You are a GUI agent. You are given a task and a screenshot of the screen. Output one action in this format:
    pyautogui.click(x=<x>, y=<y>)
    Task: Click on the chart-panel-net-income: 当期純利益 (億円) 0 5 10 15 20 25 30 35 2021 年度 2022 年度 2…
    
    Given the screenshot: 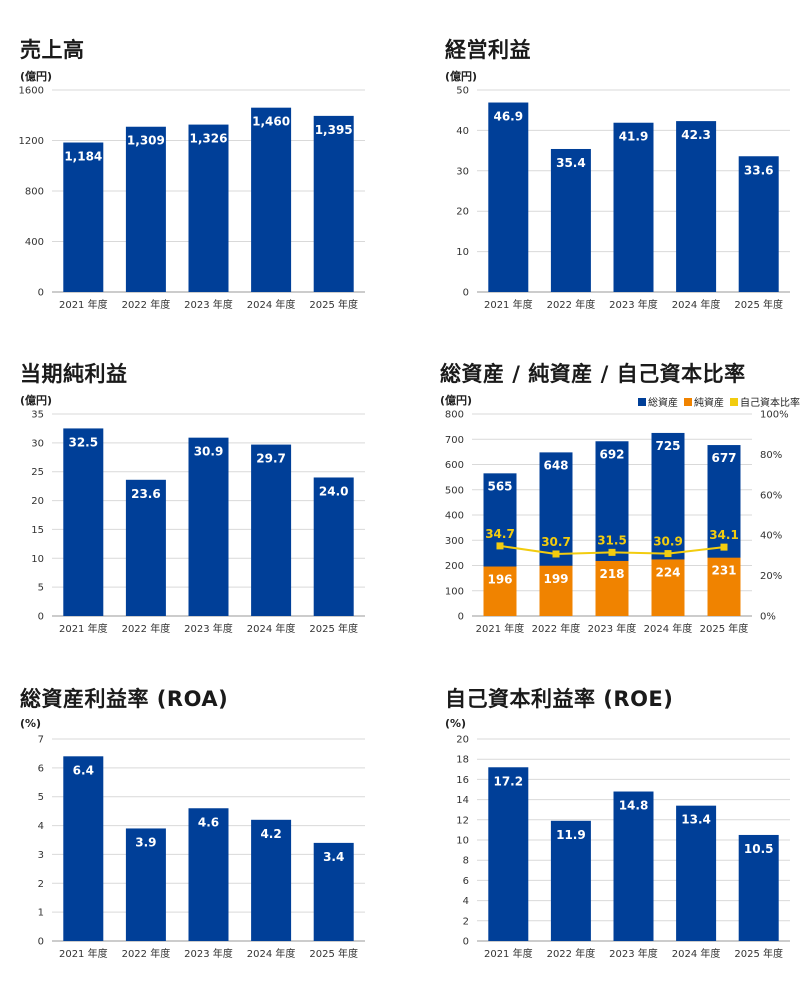 What is the action you would take?
    pyautogui.click(x=200, y=513)
    